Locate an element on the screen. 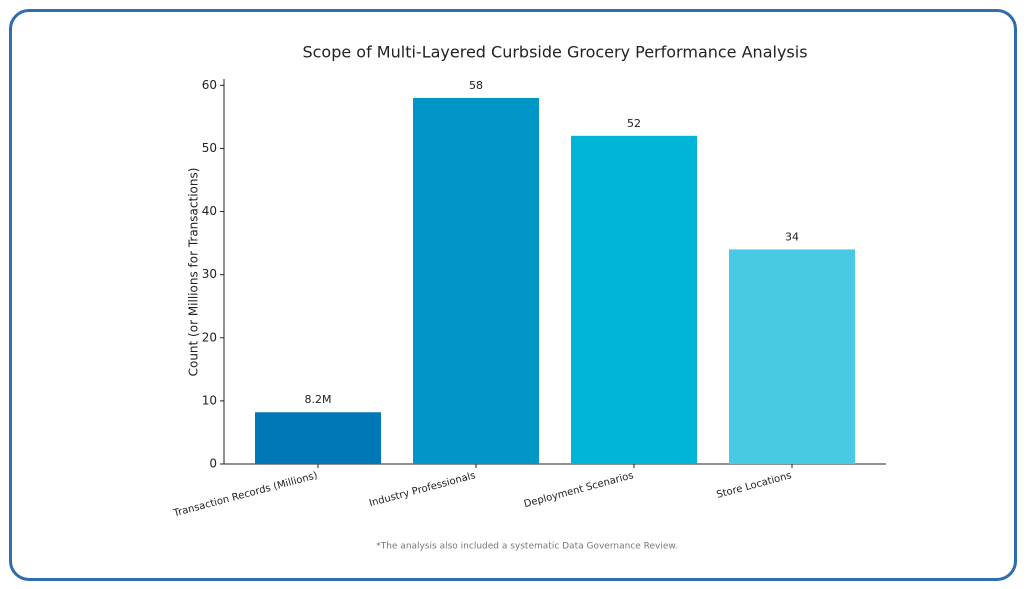  y-tick-label: 60 is located at coordinates (209, 85).